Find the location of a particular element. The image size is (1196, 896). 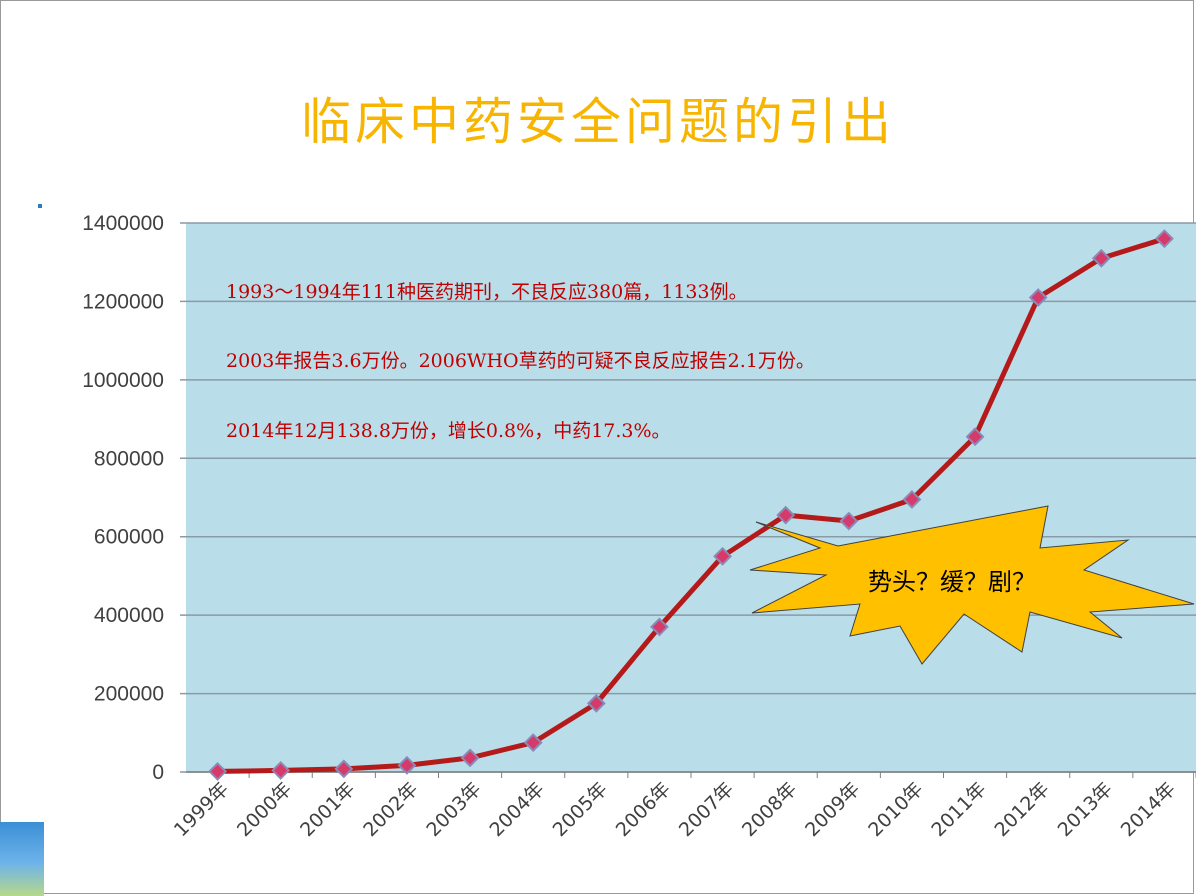

starburst-callout: 势头？缓？剧？ is located at coordinates (972, 585).